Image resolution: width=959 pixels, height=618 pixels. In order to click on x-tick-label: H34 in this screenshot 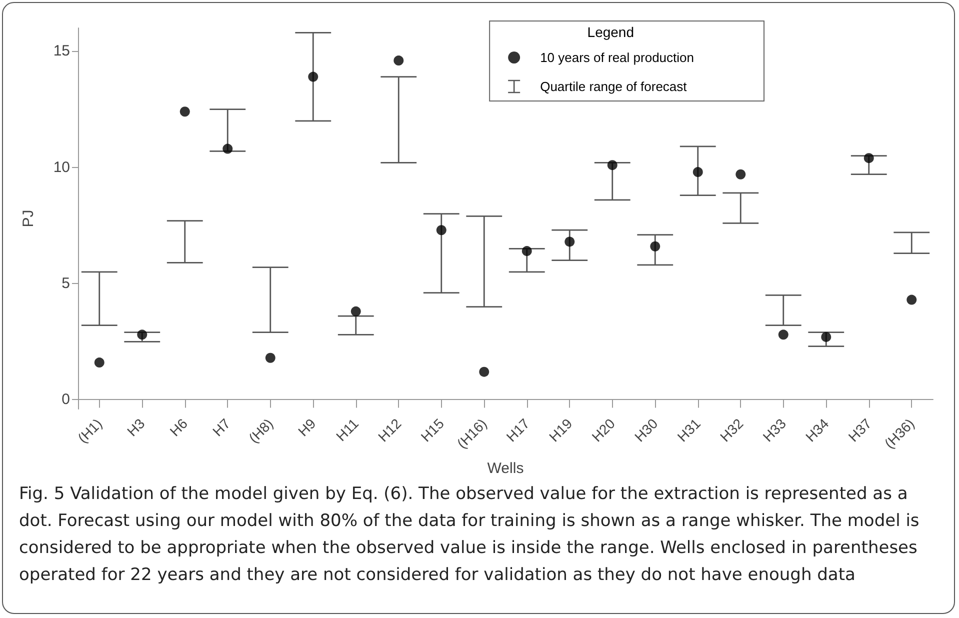, I will do `click(817, 430)`.